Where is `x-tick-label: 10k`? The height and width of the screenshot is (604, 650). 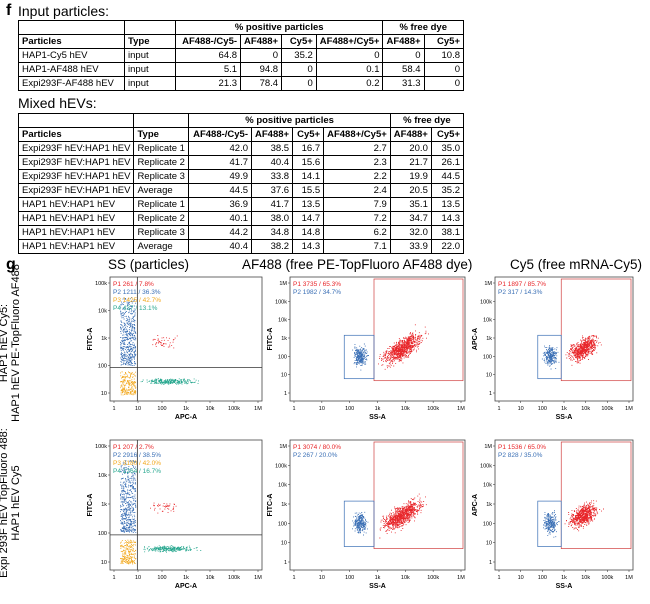 x-tick-label: 10k is located at coordinates (405, 578).